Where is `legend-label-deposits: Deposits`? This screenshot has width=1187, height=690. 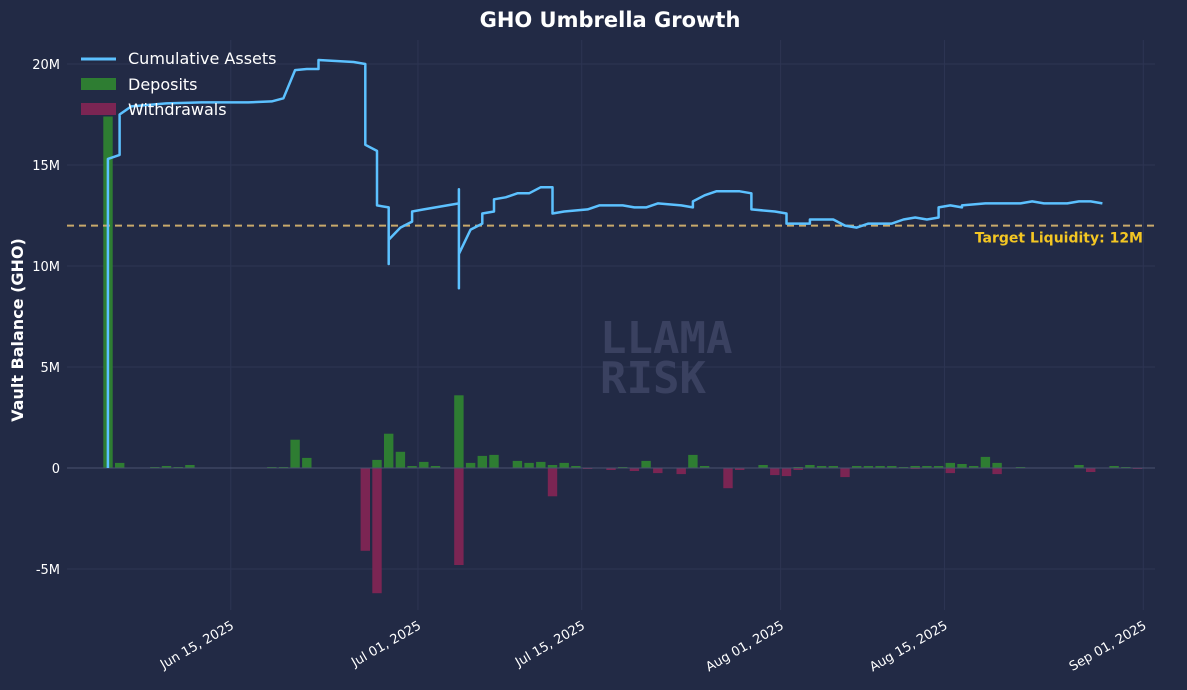 legend-label-deposits: Deposits is located at coordinates (163, 84).